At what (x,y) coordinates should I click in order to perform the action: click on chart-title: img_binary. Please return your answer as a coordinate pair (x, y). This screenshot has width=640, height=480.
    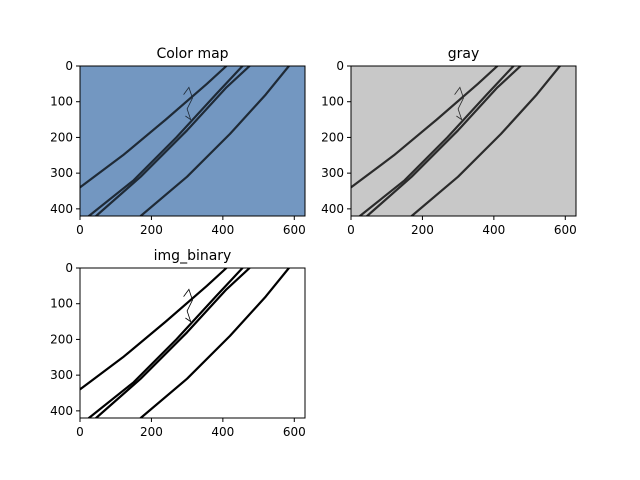
    Looking at the image, I should click on (193, 256).